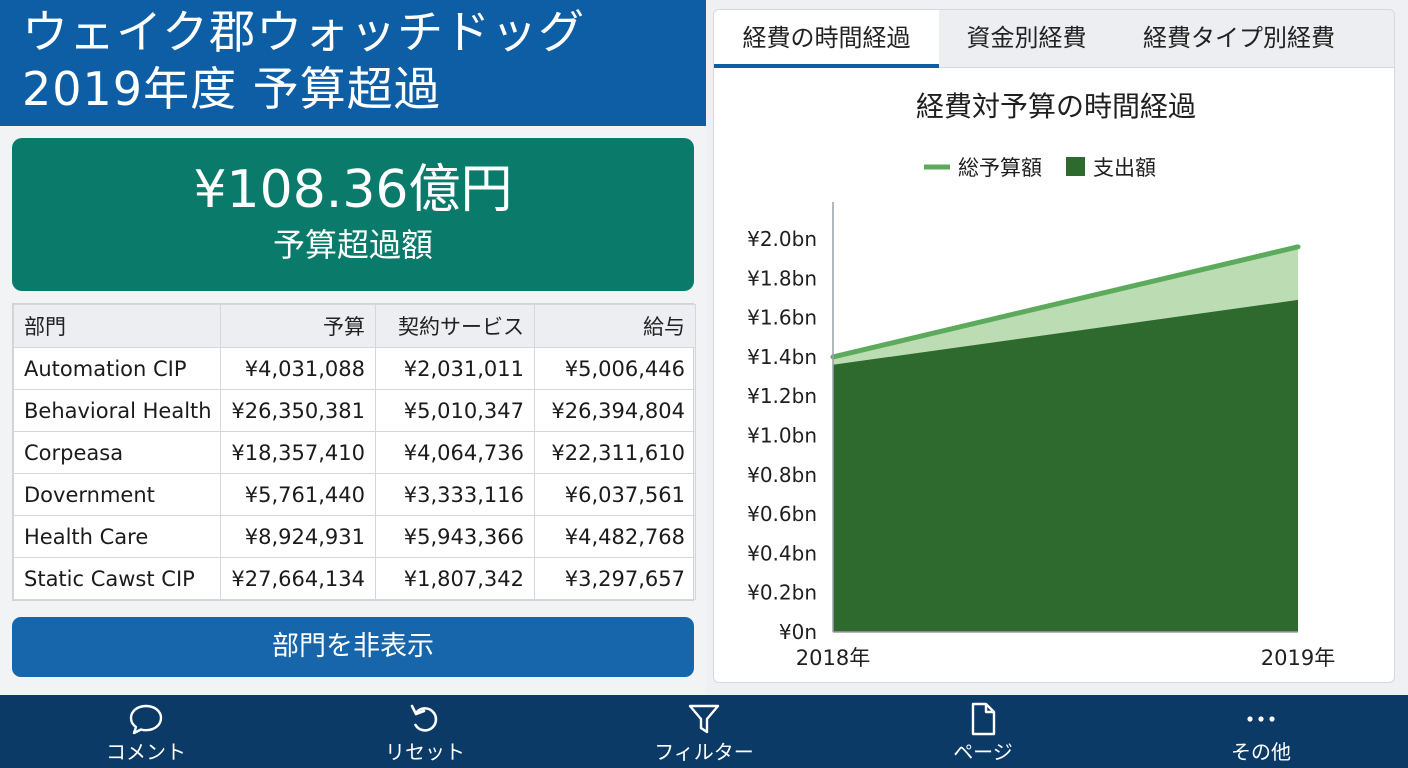  What do you see at coordinates (983, 719) in the screenshot?
I see `page-icon` at bounding box center [983, 719].